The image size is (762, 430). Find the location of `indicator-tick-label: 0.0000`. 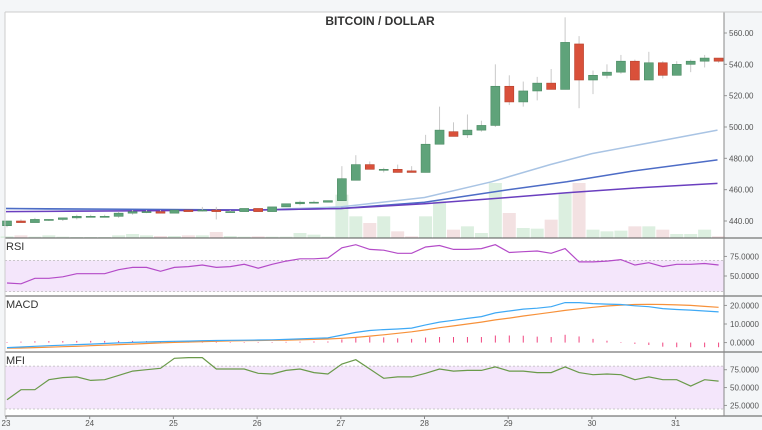

indicator-tick-label: 0.0000 is located at coordinates (742, 343).